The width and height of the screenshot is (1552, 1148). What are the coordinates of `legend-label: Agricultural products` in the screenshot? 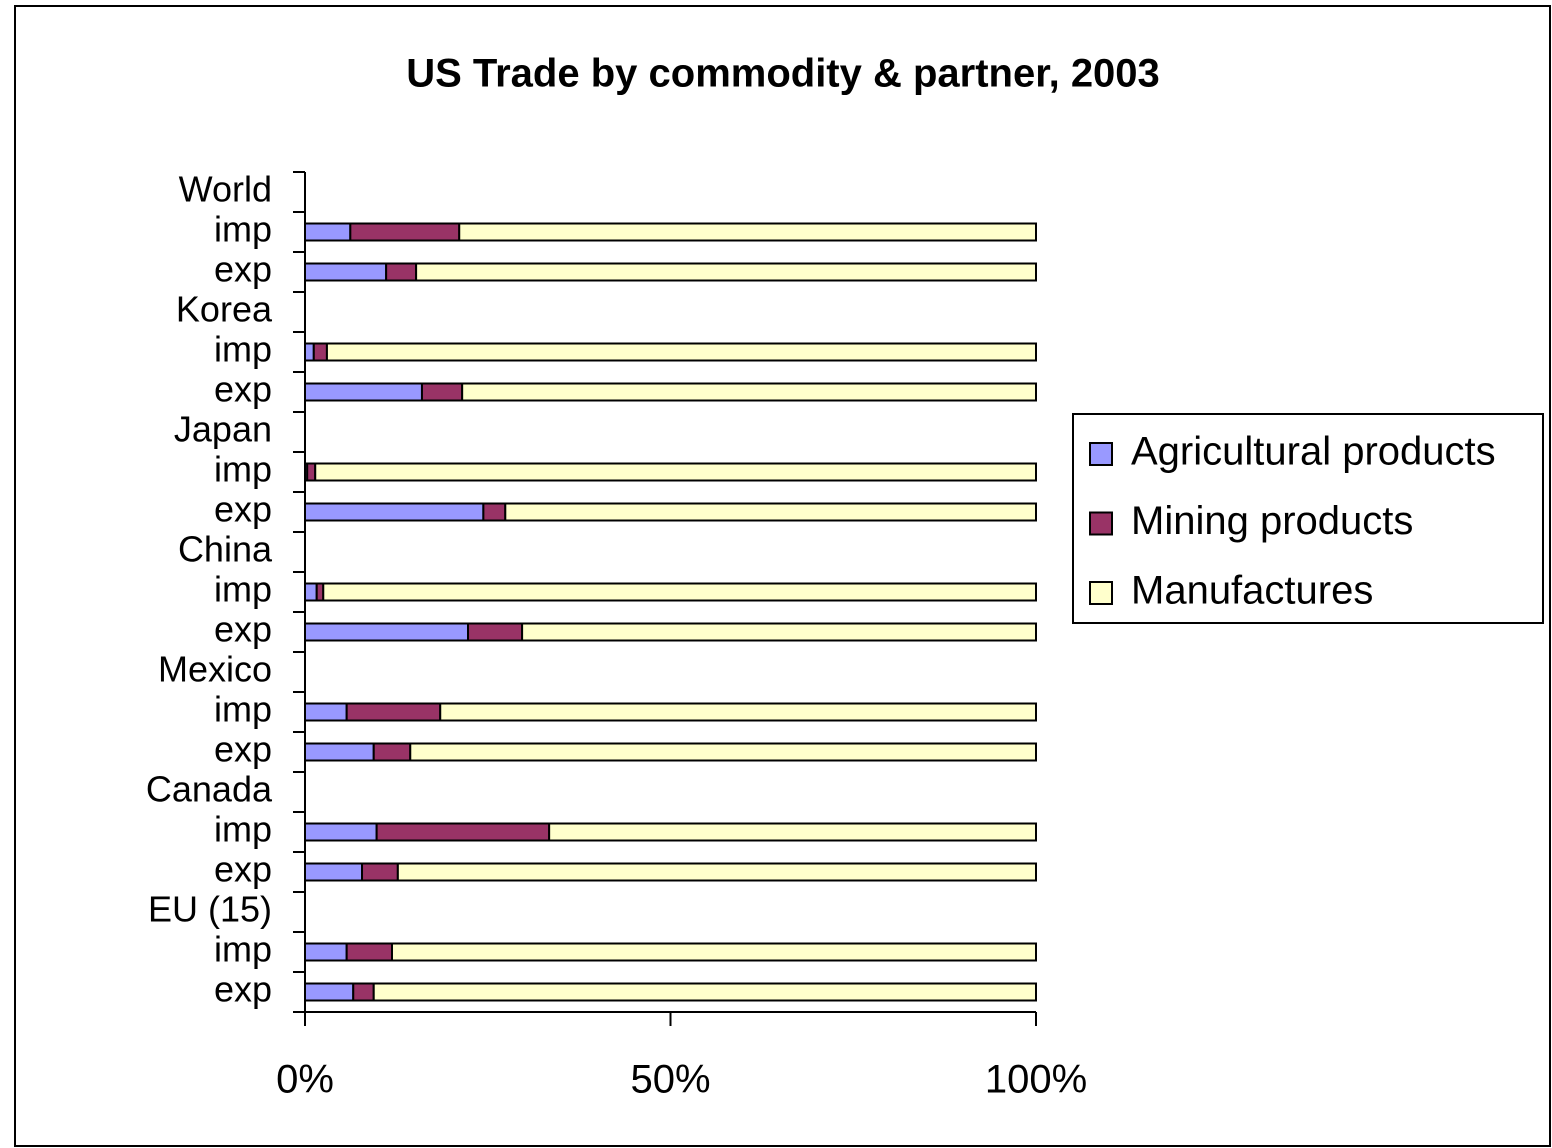 It's located at (1313, 452).